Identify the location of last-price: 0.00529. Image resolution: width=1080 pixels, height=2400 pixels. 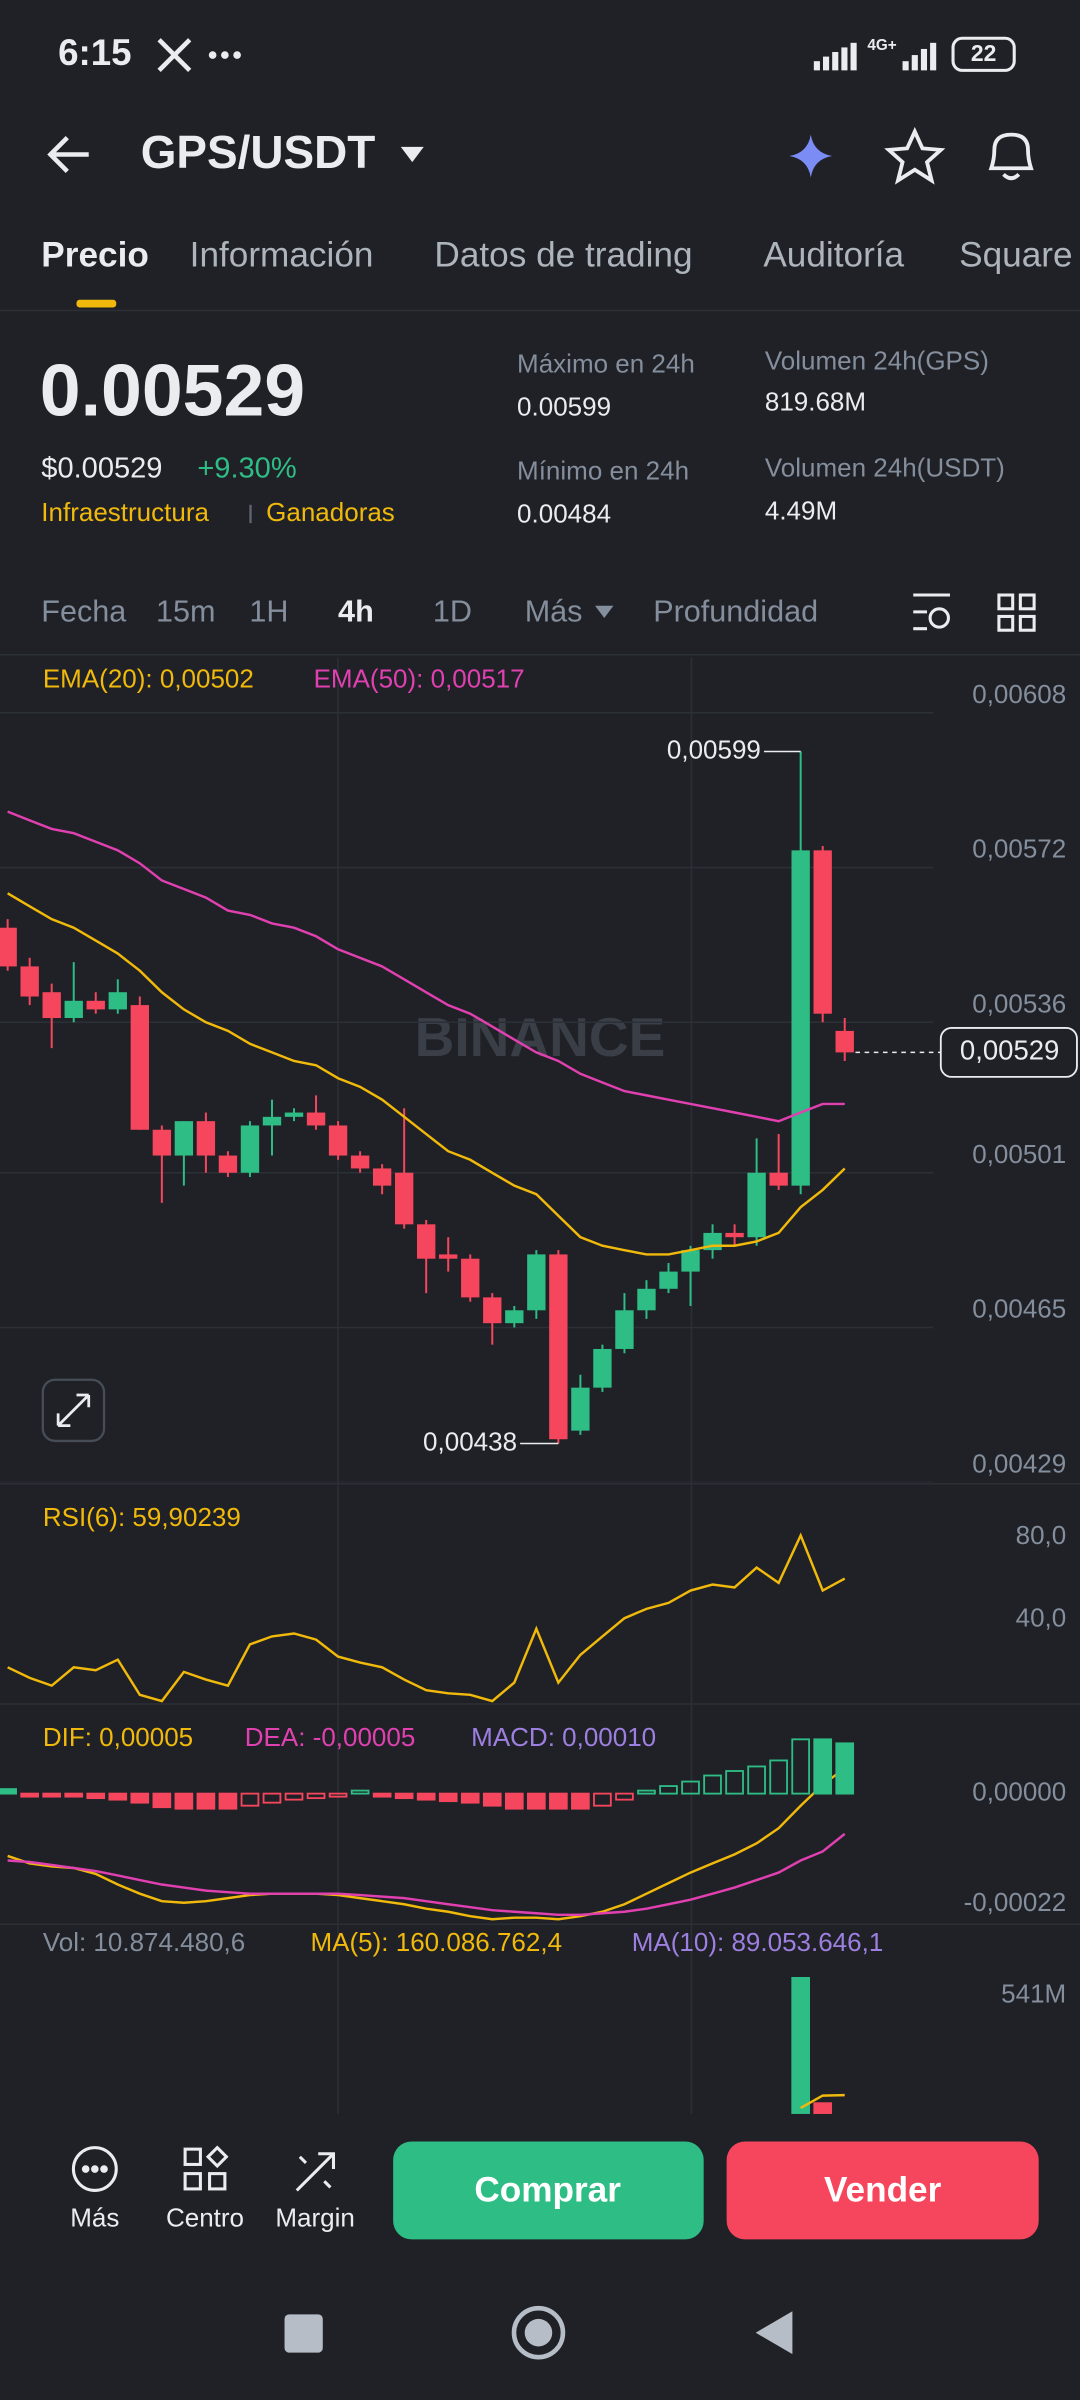
(172, 391).